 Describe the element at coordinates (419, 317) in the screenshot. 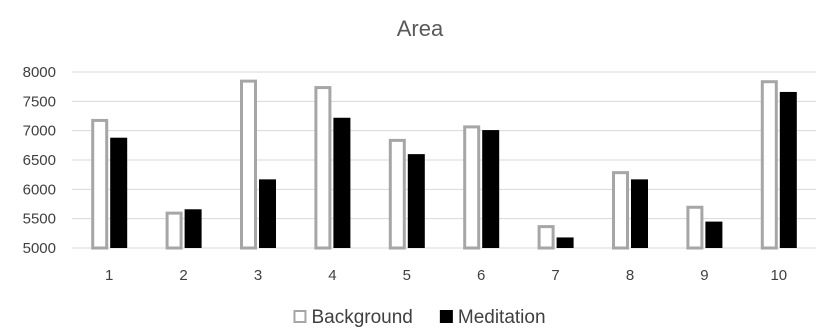

I see `legend: Background Meditation` at that location.